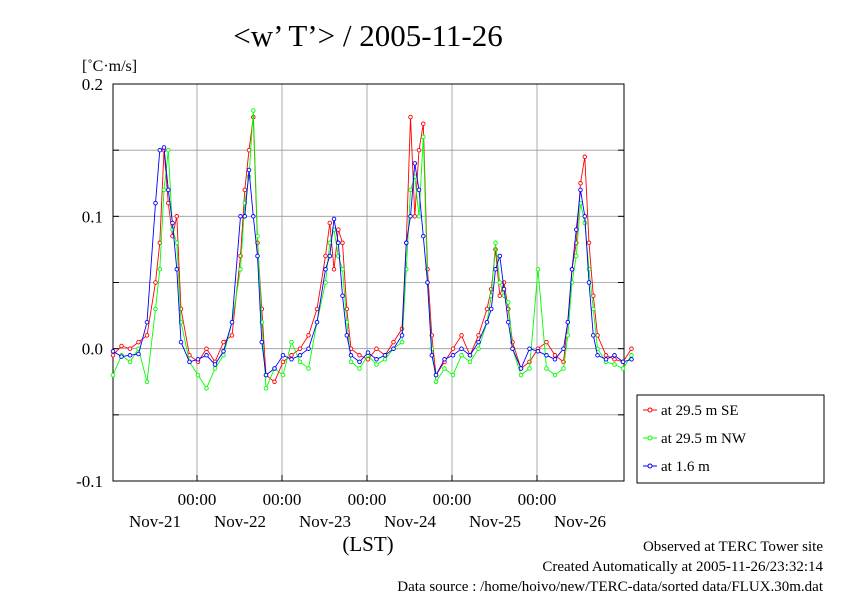 This screenshot has height=595, width=842. Describe the element at coordinates (367, 35) in the screenshot. I see `chart-title: <w’ T’> / 2005-11-26` at that location.